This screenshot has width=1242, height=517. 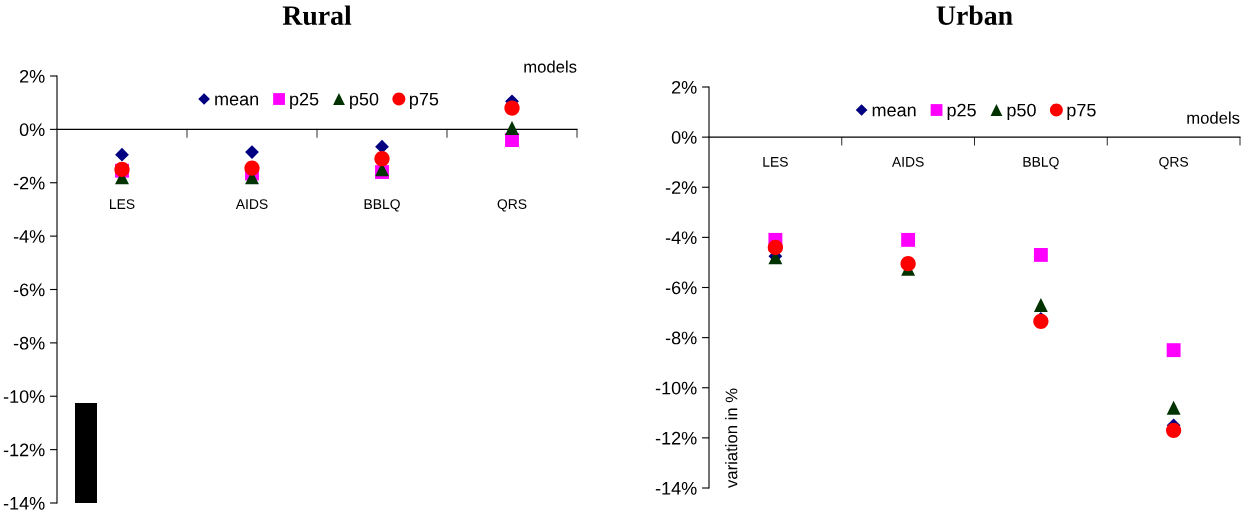 I want to click on y-axis-title: variation in %, so click(x=731, y=438).